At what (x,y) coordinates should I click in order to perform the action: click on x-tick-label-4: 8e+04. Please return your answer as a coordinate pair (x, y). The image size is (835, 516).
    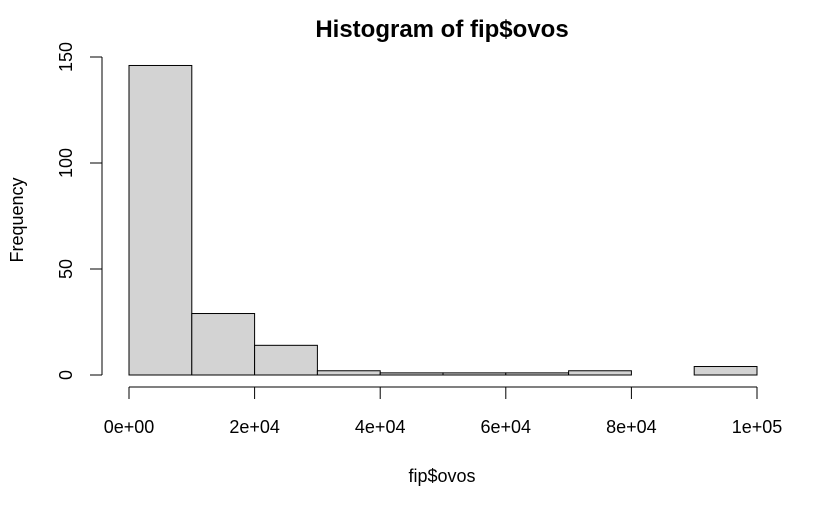
    Looking at the image, I should click on (631, 427).